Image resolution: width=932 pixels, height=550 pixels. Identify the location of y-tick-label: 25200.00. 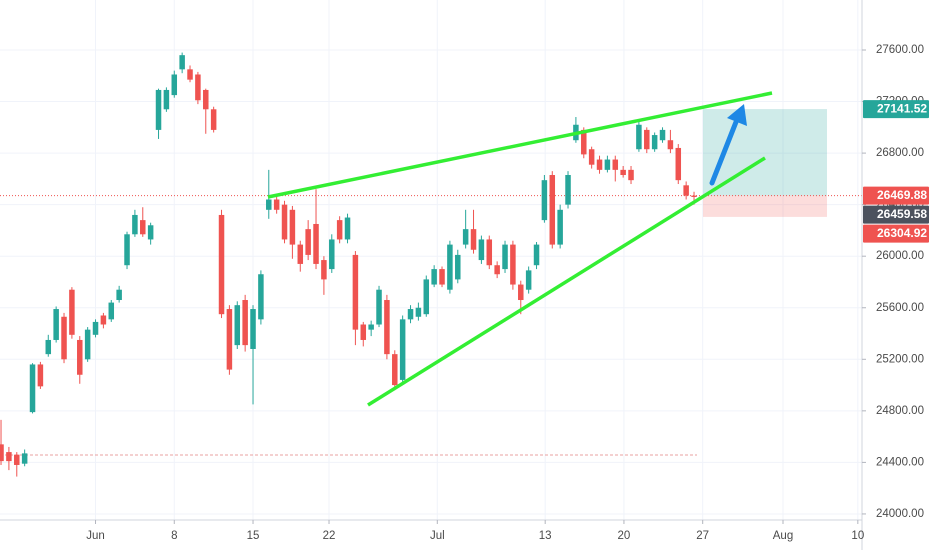
(900, 359).